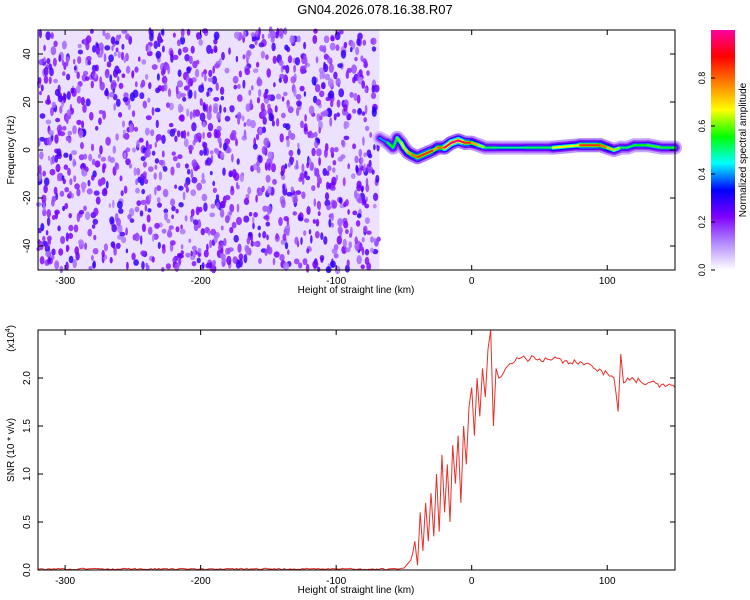  I want to click on colorbar-label: Normalized spectral amplitude, so click(743, 149).